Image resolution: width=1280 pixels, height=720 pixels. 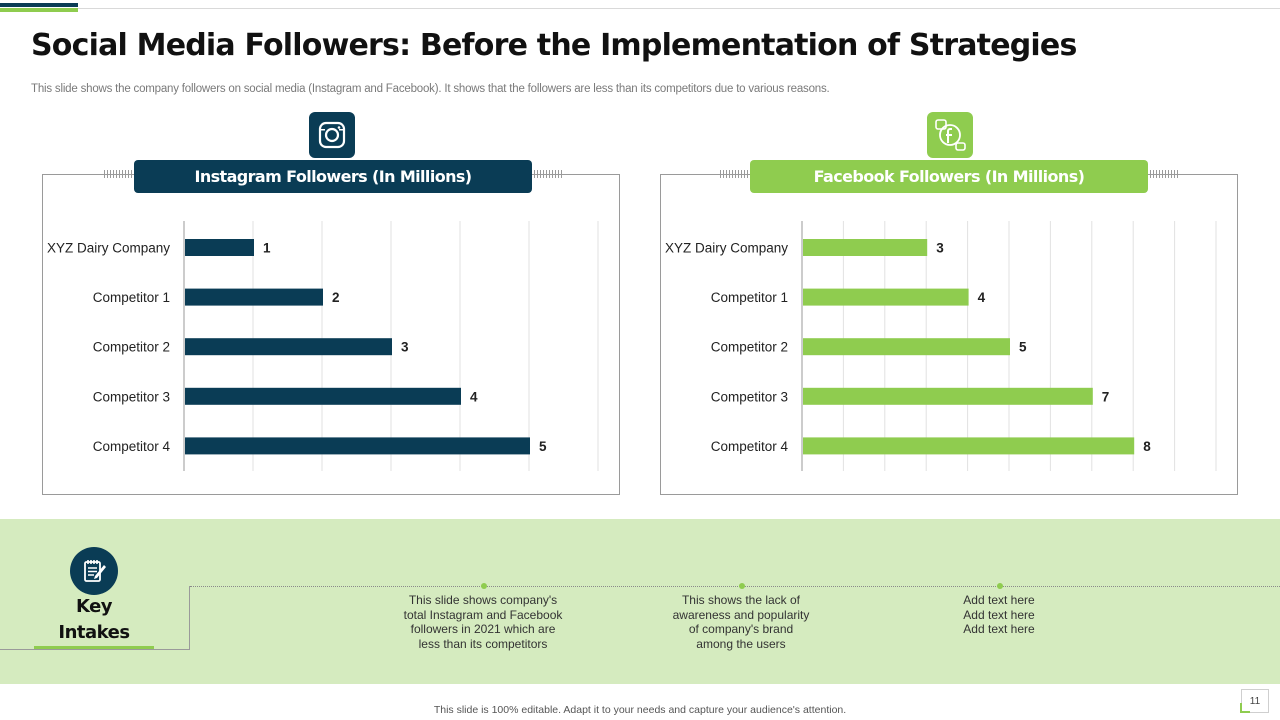 What do you see at coordinates (950, 135) in the screenshot?
I see `facebook-chat-icon` at bounding box center [950, 135].